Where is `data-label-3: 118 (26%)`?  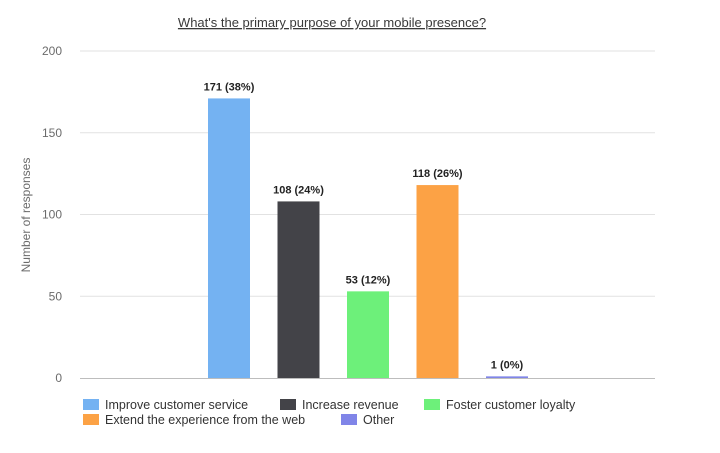
data-label-3: 118 (26%) is located at coordinates (437, 174).